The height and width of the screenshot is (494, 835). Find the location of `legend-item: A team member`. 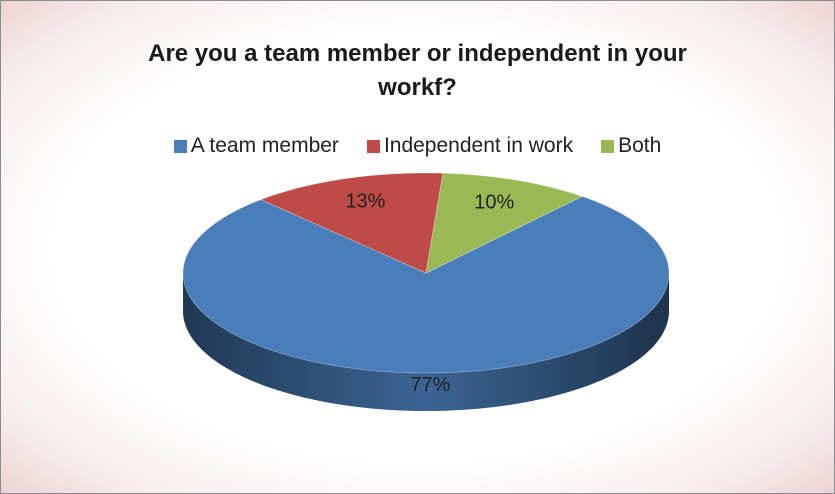

legend-item: A team member is located at coordinates (256, 146).